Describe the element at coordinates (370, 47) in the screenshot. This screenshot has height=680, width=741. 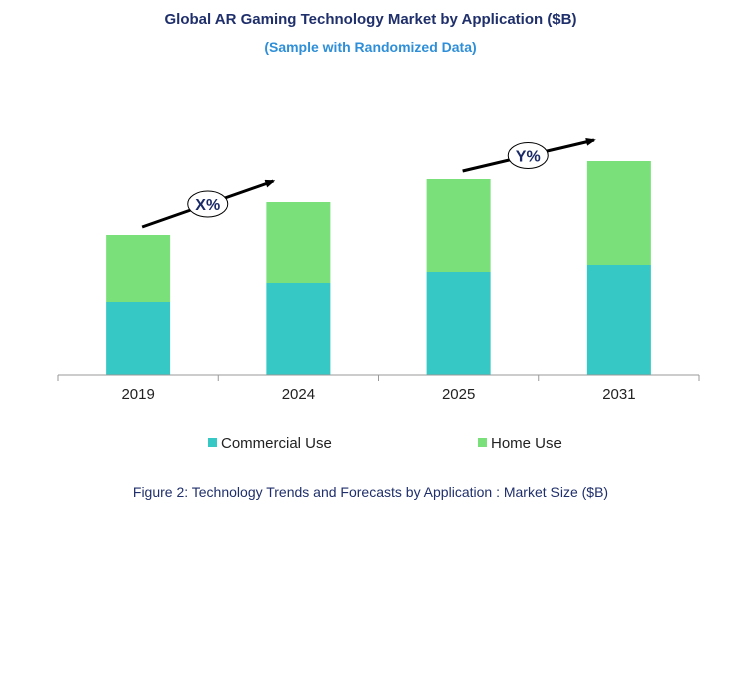
I see `chart-subtitle: (Sample with Randomized Data)` at that location.